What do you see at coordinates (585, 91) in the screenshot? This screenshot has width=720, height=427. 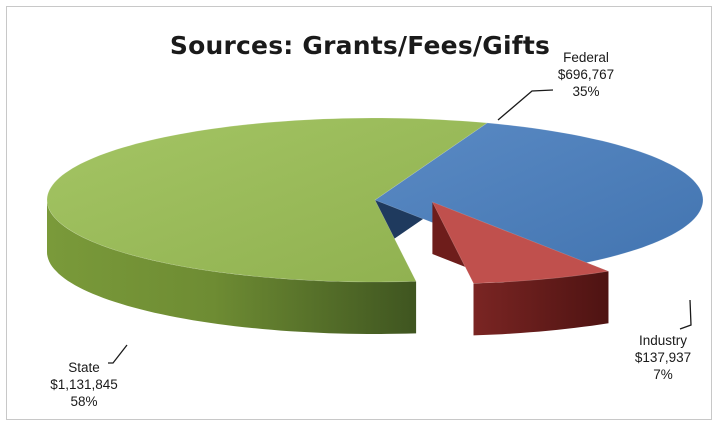 I see `data-label-federal-percent-label: 35%` at bounding box center [585, 91].